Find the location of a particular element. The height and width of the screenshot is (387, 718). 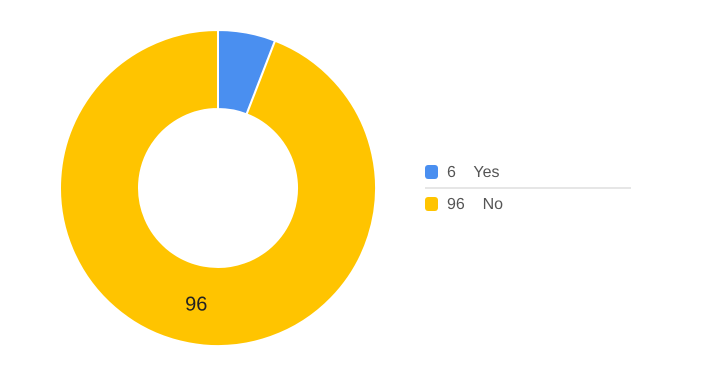

legend-label: Yes is located at coordinates (478, 172).